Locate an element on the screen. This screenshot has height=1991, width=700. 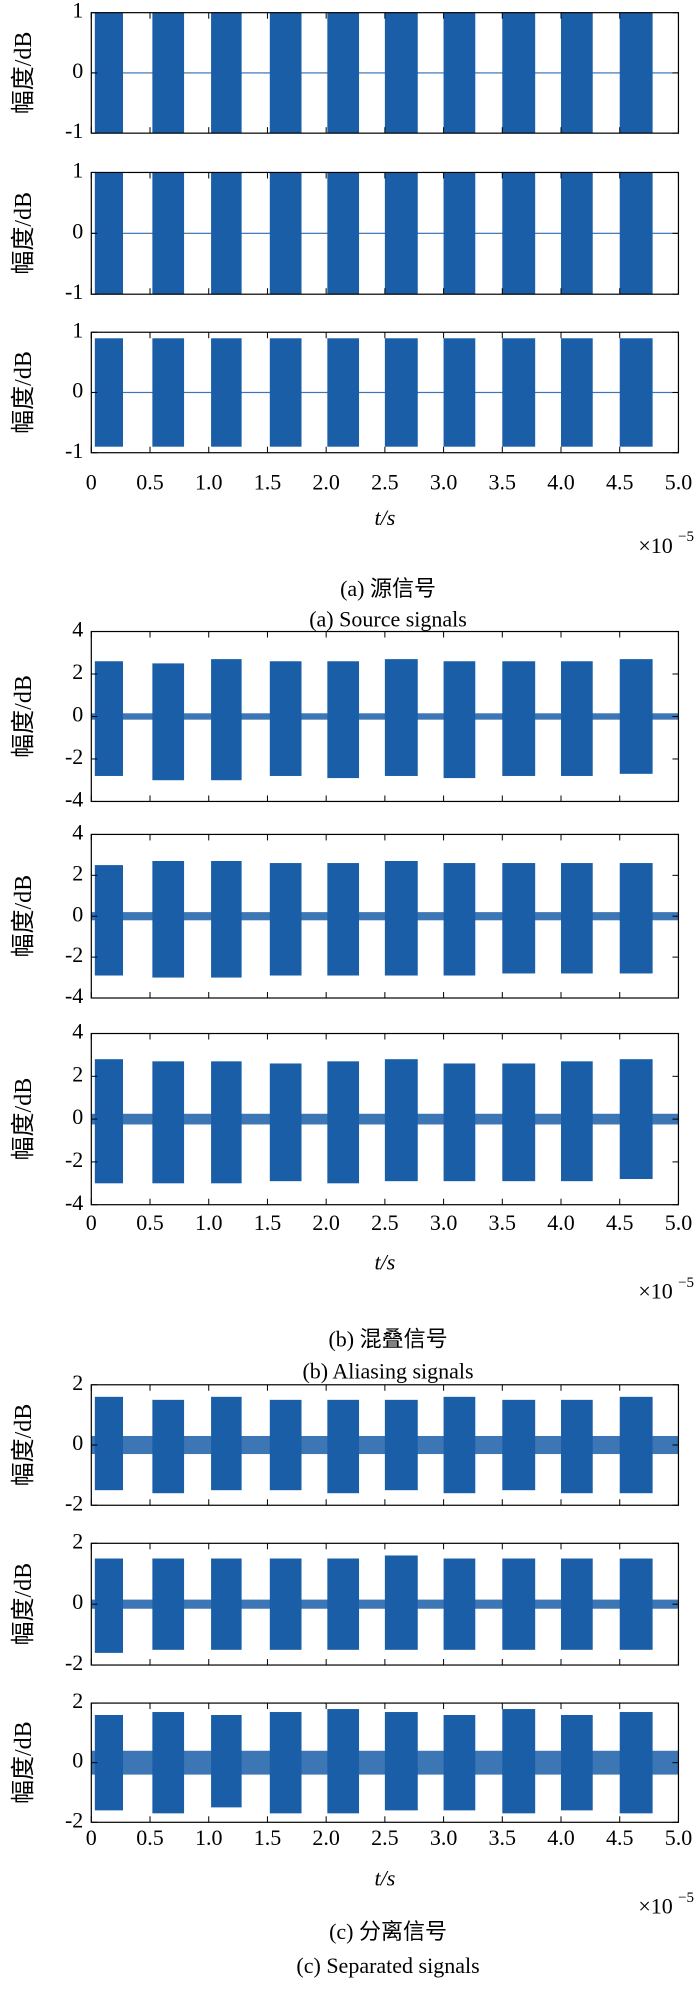
x-tick-label: 0 is located at coordinates (91, 481).